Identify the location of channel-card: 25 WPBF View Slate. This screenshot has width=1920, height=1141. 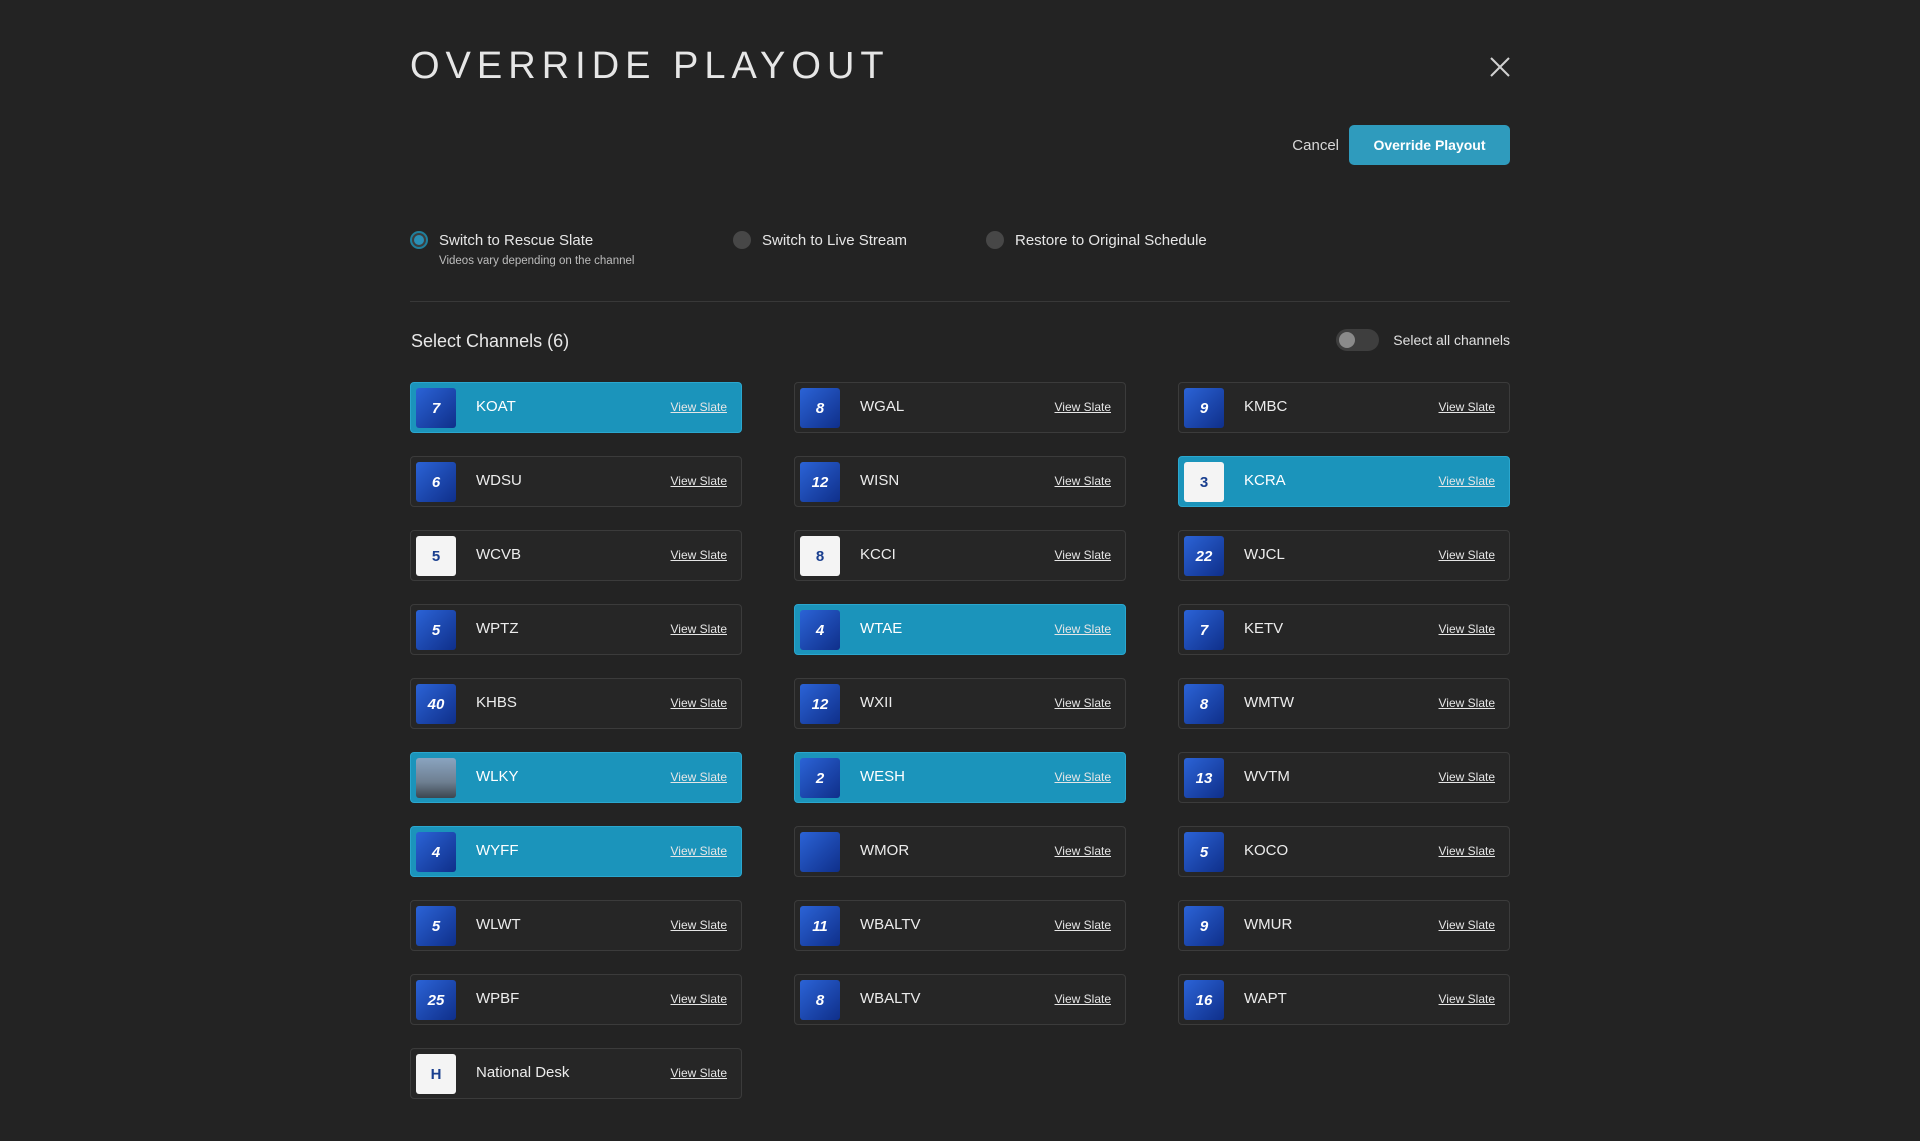
(576, 999).